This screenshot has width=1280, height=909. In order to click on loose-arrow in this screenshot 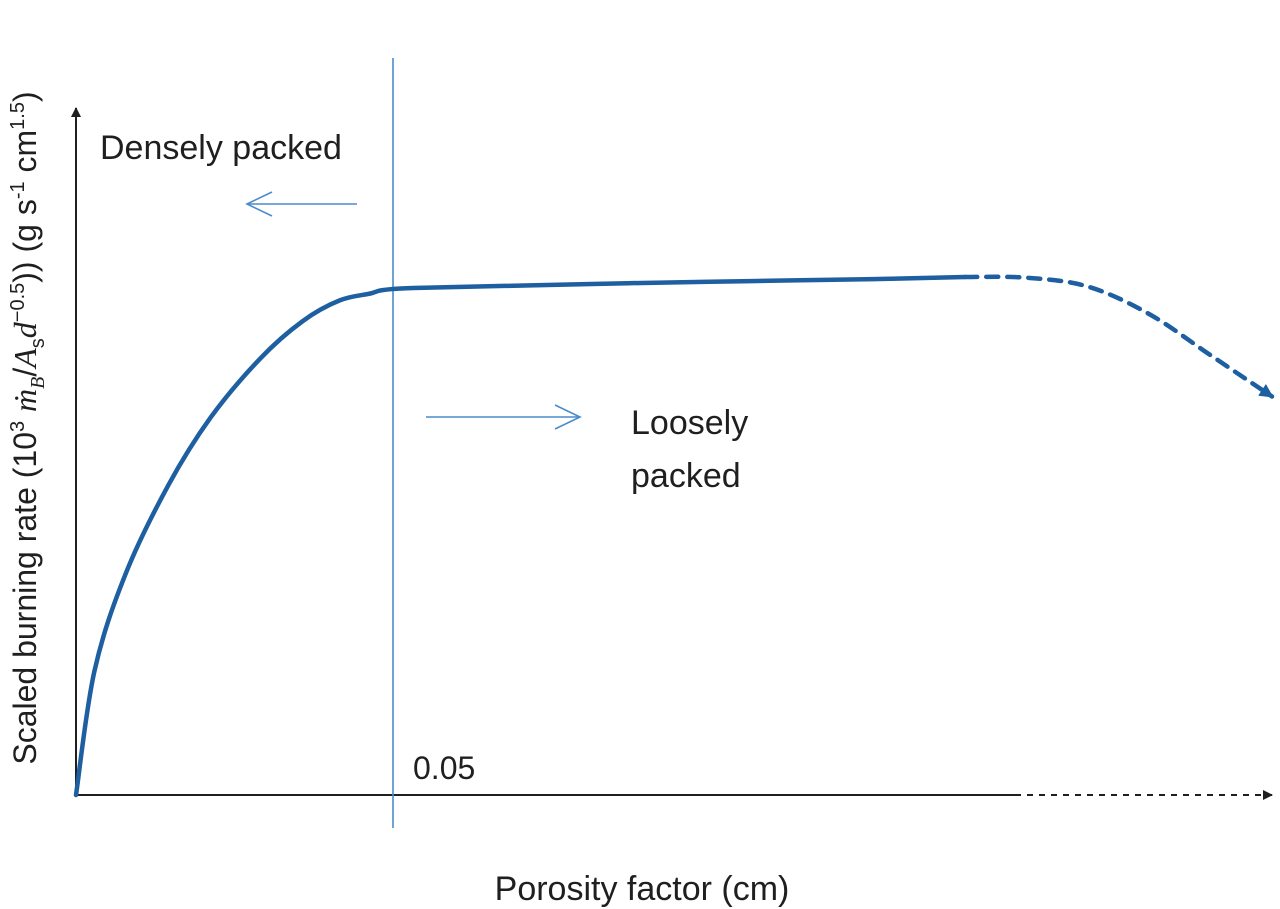, I will do `click(504, 417)`.